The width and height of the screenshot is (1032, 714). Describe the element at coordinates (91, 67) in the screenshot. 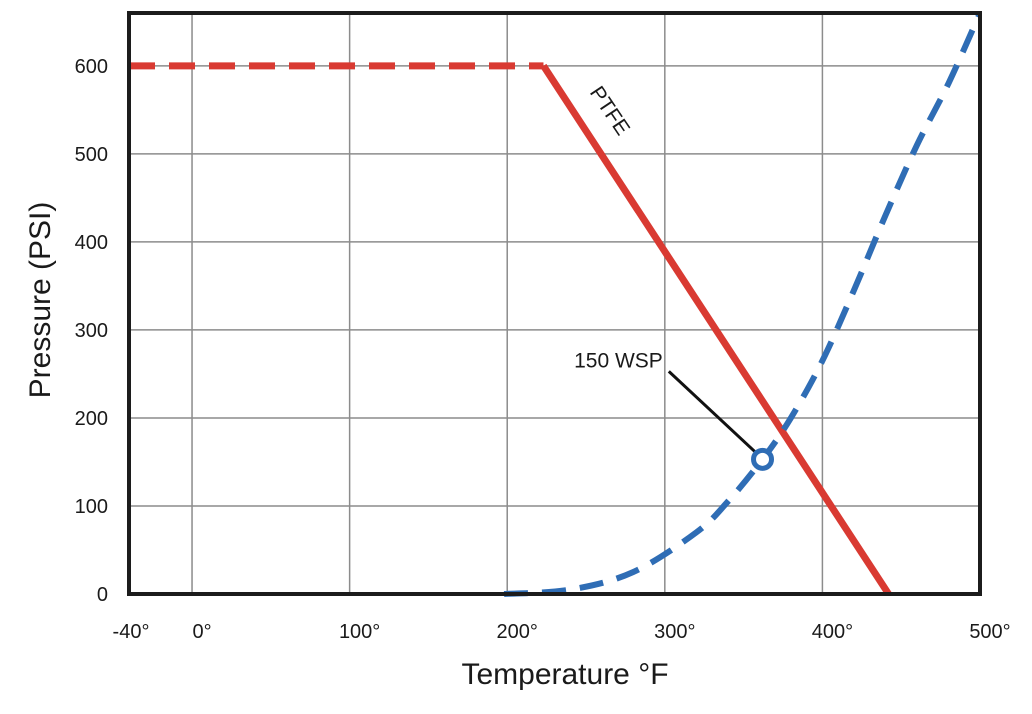

I see `y-tick-label: 600` at that location.